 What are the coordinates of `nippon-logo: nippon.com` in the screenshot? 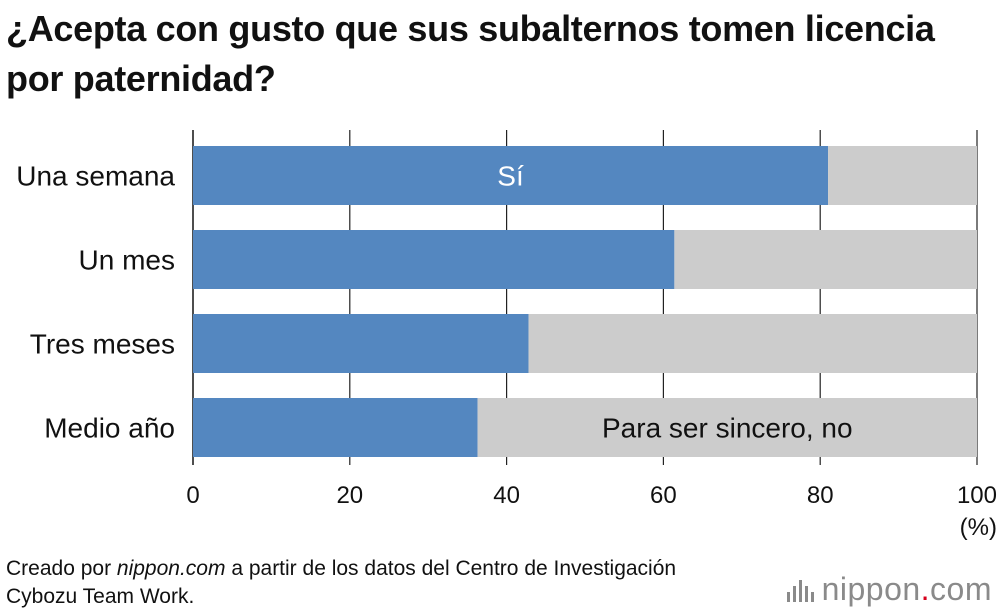 It's located at (889, 589).